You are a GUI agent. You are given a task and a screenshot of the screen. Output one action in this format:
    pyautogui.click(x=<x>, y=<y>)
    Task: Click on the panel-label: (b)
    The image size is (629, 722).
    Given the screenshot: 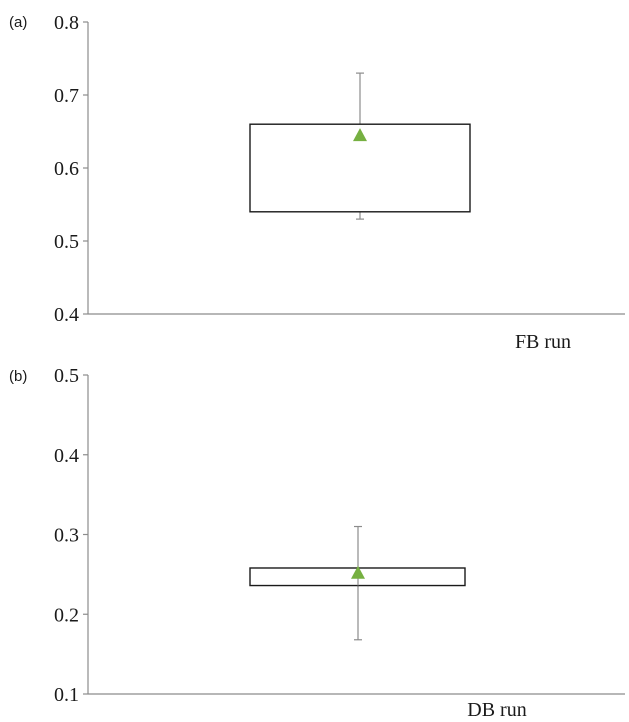 What is the action you would take?
    pyautogui.click(x=18, y=376)
    